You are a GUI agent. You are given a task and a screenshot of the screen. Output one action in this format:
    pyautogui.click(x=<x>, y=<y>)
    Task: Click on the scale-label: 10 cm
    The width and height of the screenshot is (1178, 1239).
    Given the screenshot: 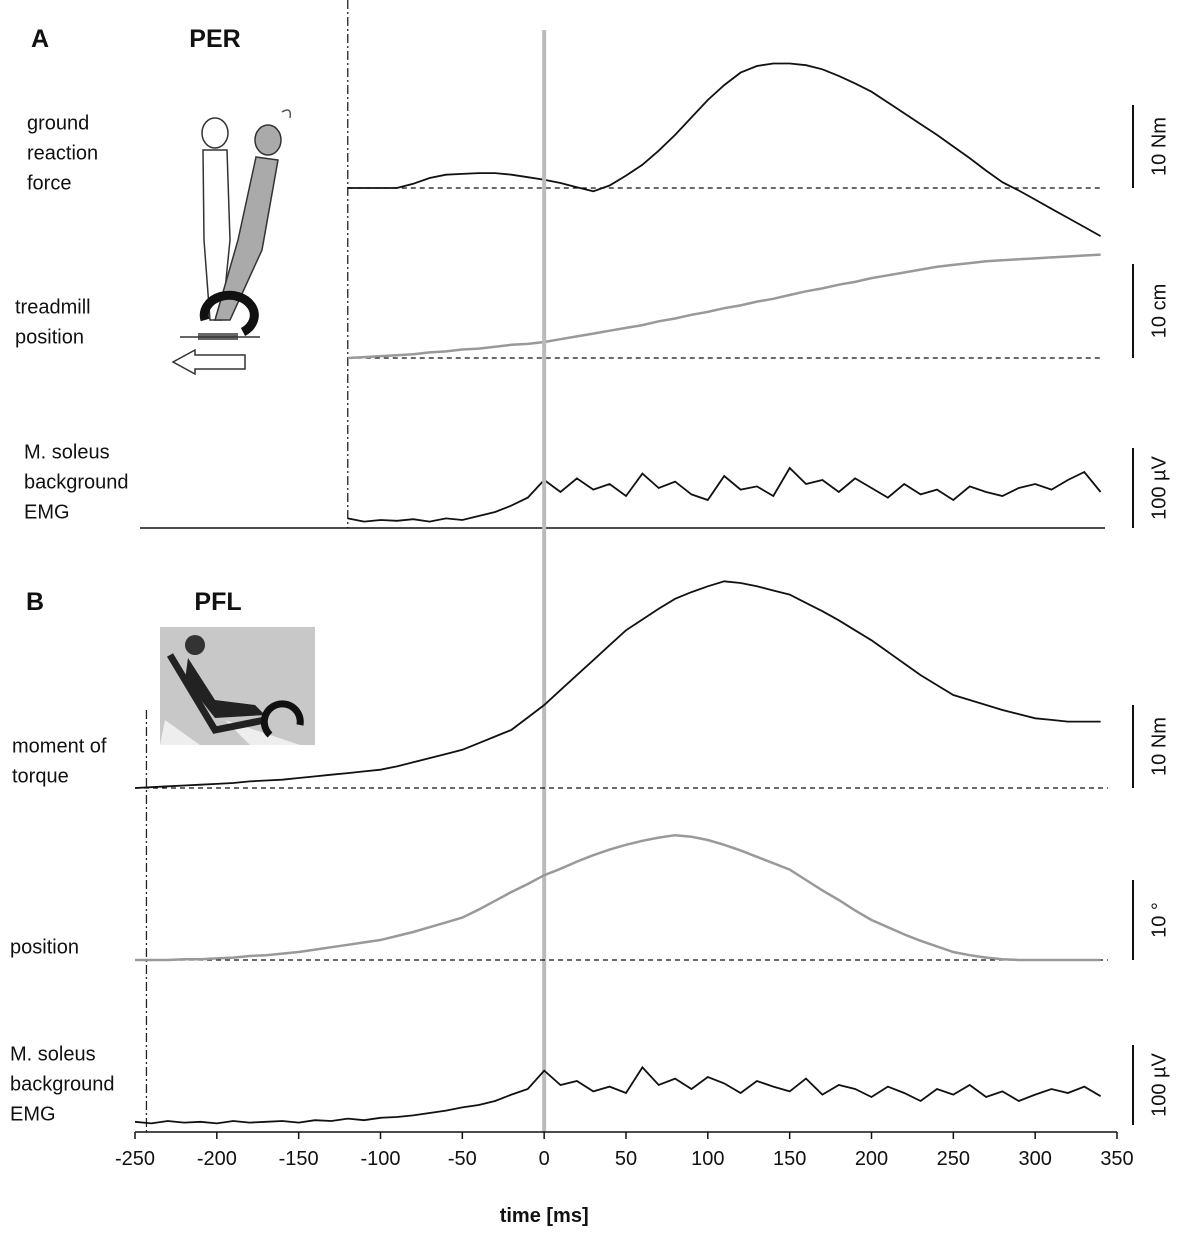 What is the action you would take?
    pyautogui.click(x=1159, y=311)
    